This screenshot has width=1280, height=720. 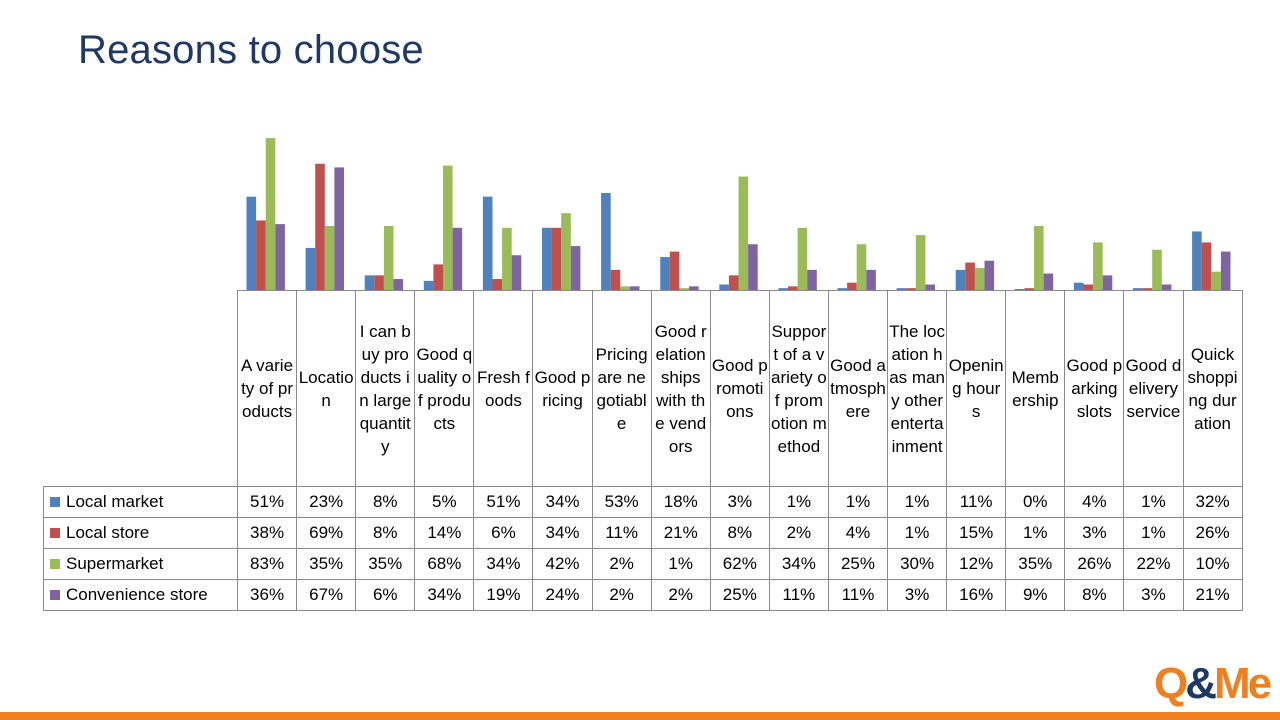 I want to click on value-cell: 10%, so click(x=1212, y=564).